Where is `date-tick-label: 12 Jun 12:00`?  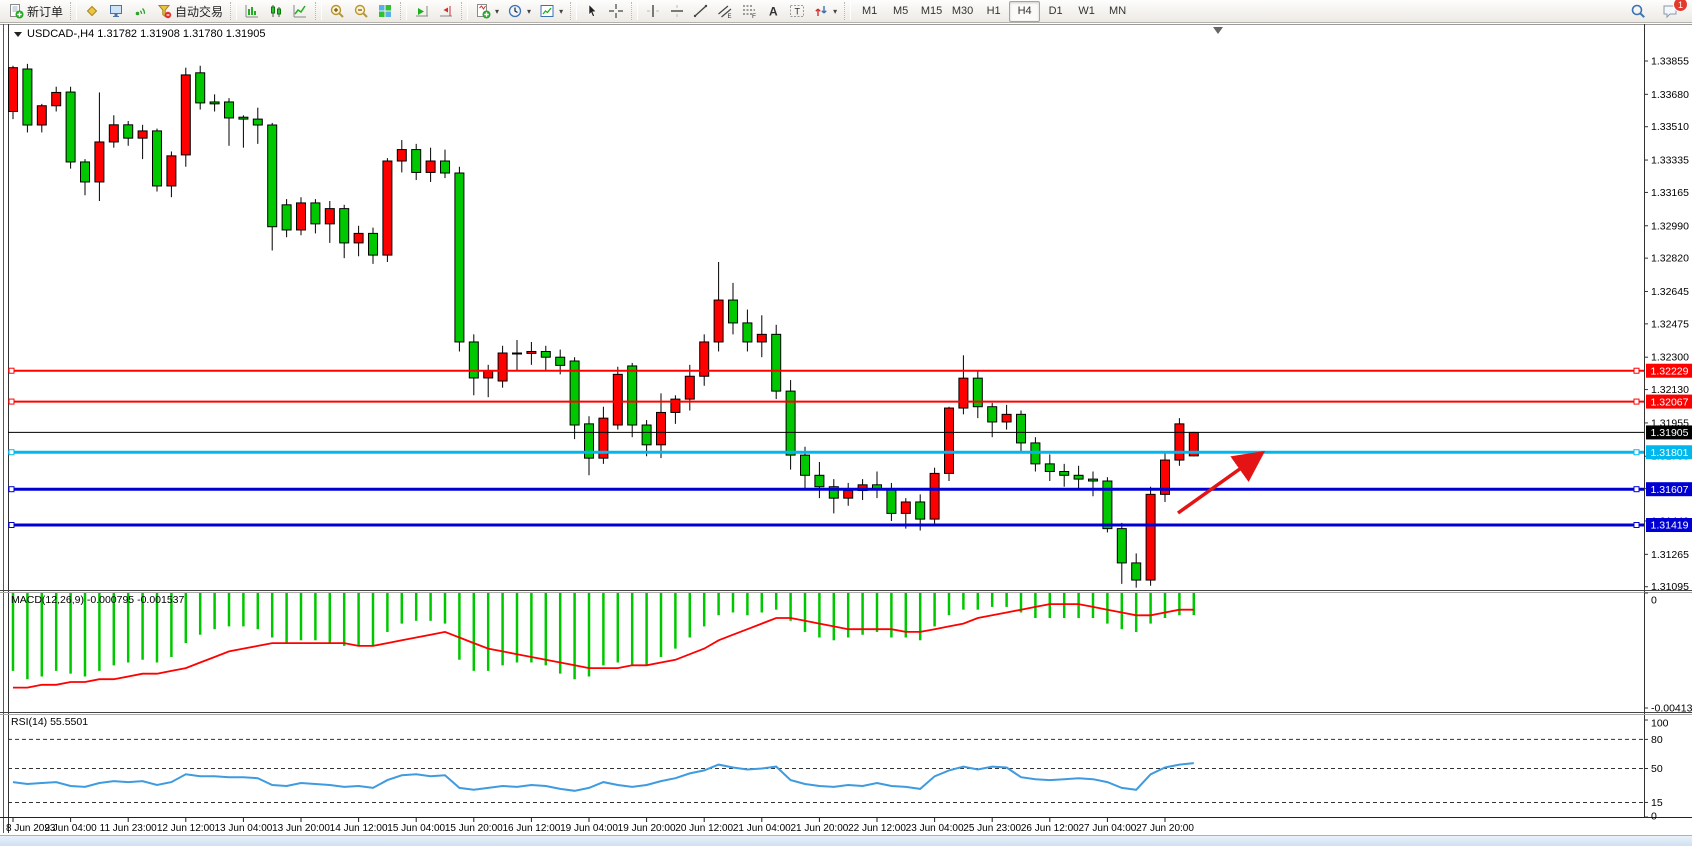
date-tick-label: 12 Jun 12:00 is located at coordinates (186, 828).